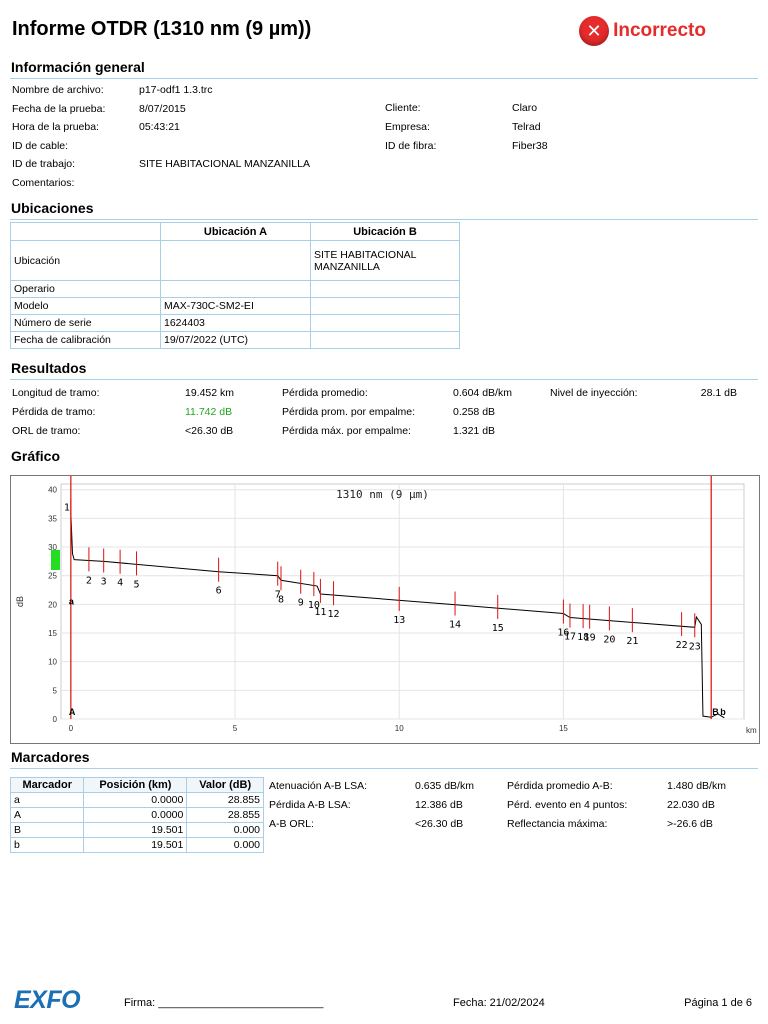  Describe the element at coordinates (49, 368) in the screenshot. I see `section-results-title: Resultados` at that location.